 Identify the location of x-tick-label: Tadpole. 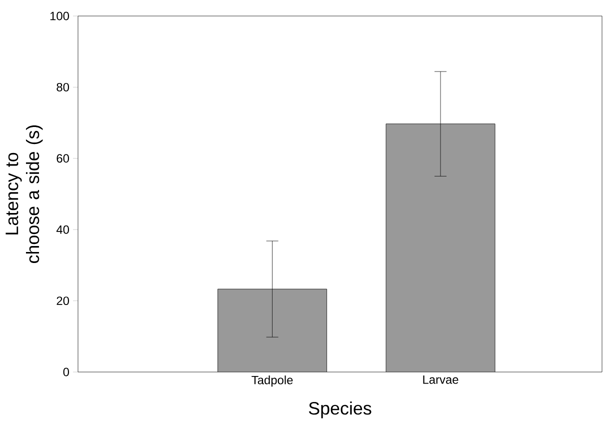
(272, 381).